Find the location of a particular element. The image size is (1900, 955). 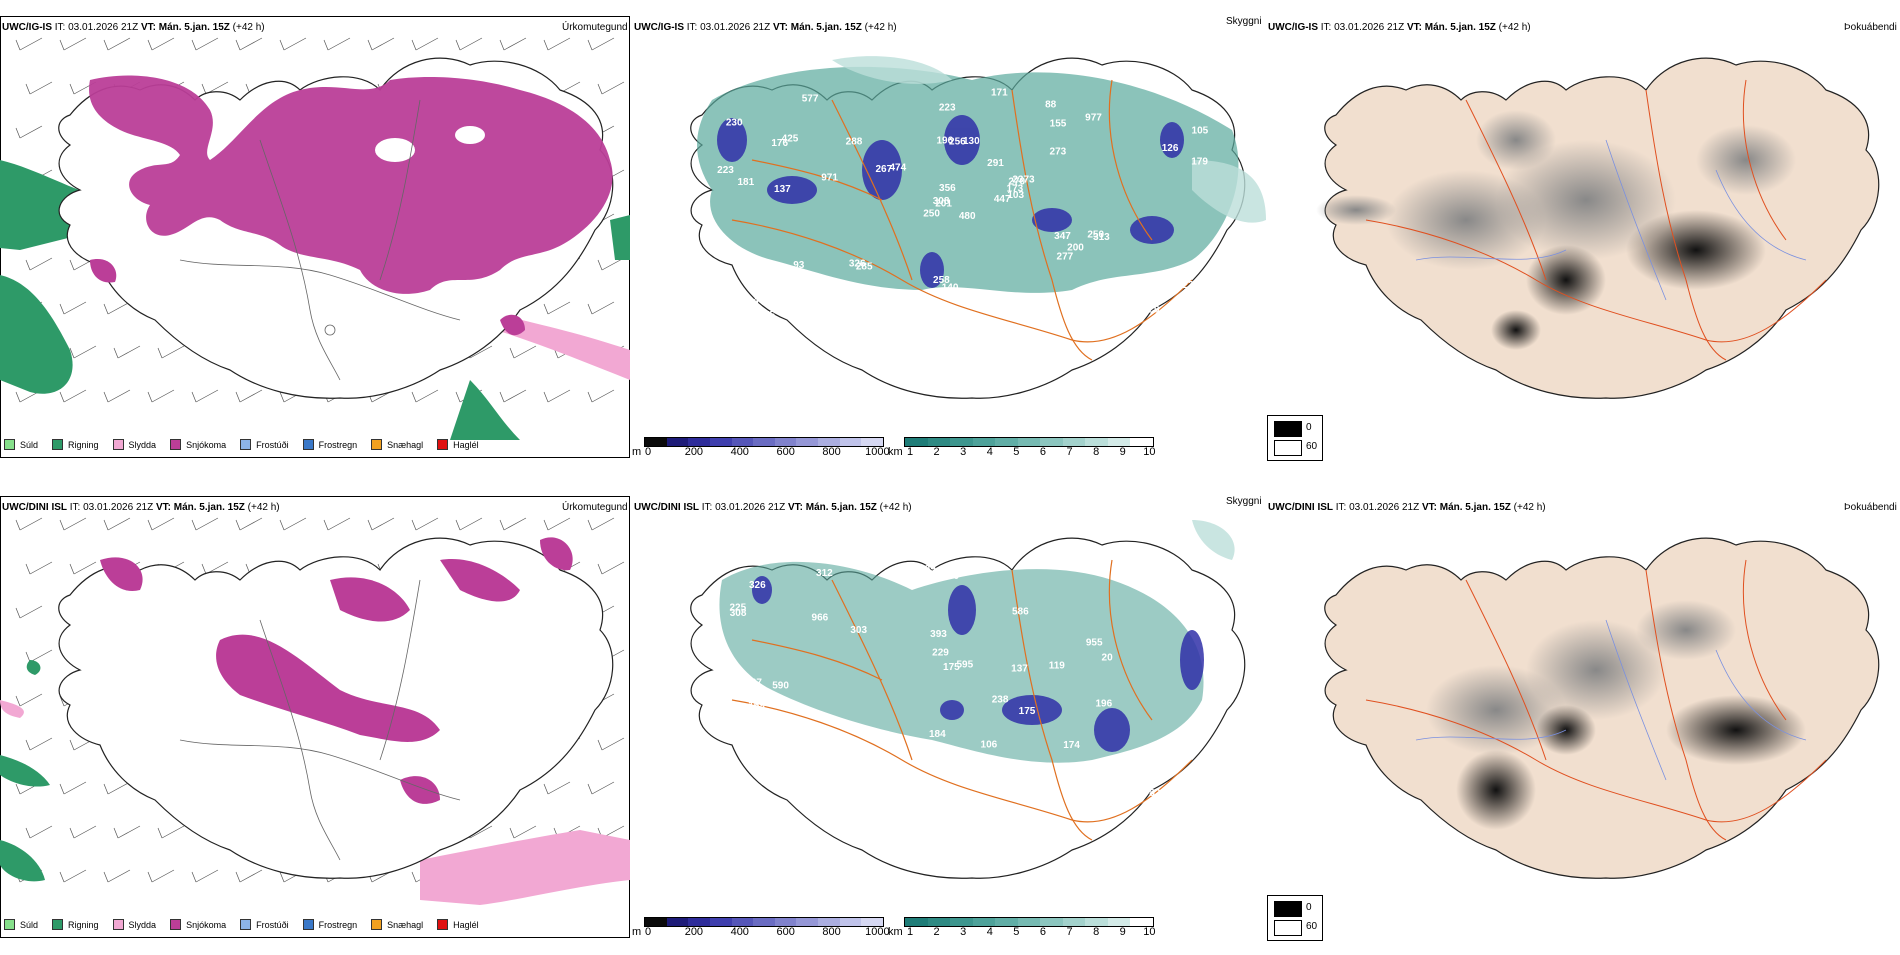

colorbar-tick-label: 7 is located at coordinates (1069, 452).